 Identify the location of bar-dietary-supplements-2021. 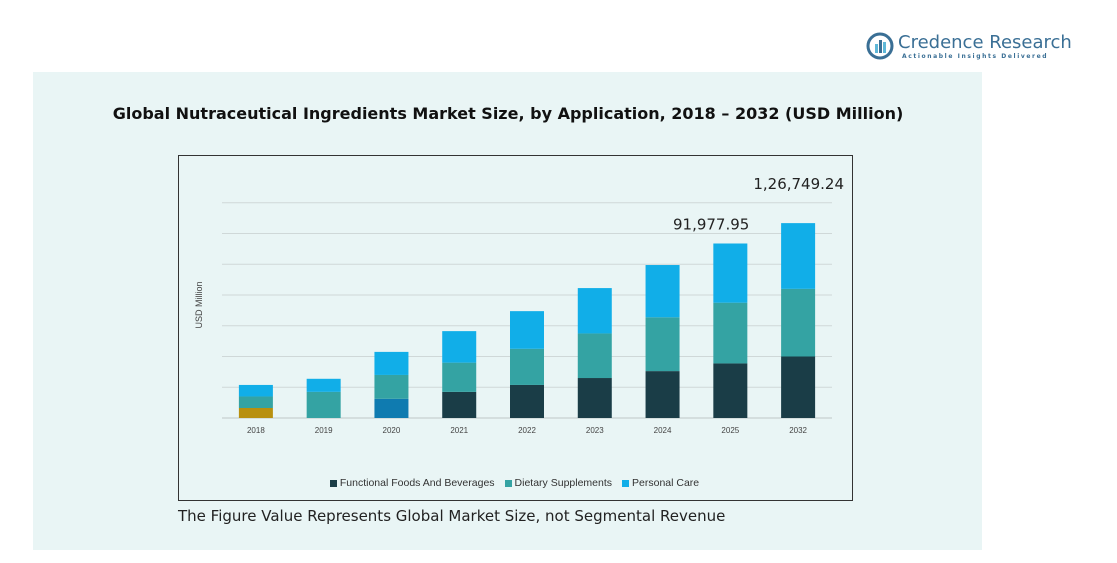
(459, 377).